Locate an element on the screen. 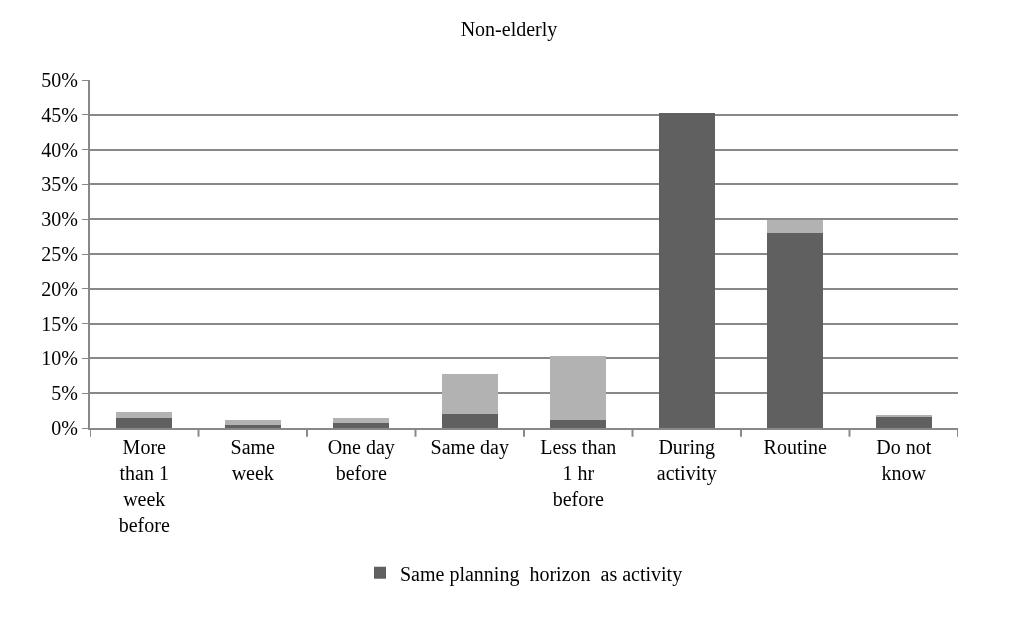 Image resolution: width=1018 pixels, height=638 pixels. y-tick-label: 0% is located at coordinates (64, 428).